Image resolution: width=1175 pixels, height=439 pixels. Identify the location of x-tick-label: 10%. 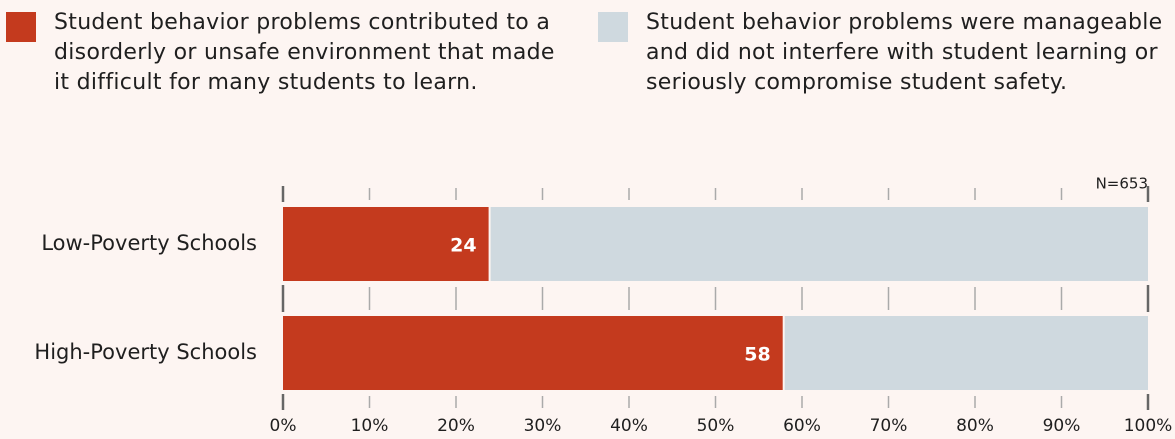
(370, 426).